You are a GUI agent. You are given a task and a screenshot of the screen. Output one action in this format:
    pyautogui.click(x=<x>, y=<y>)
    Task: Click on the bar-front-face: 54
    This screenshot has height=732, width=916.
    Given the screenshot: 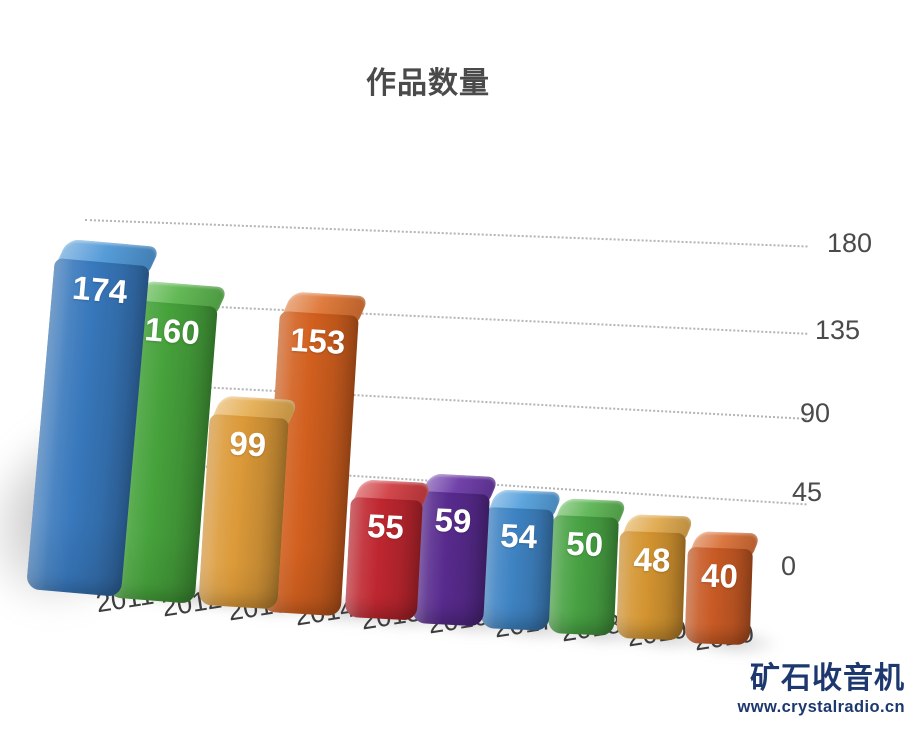 What is the action you would take?
    pyautogui.click(x=517, y=569)
    